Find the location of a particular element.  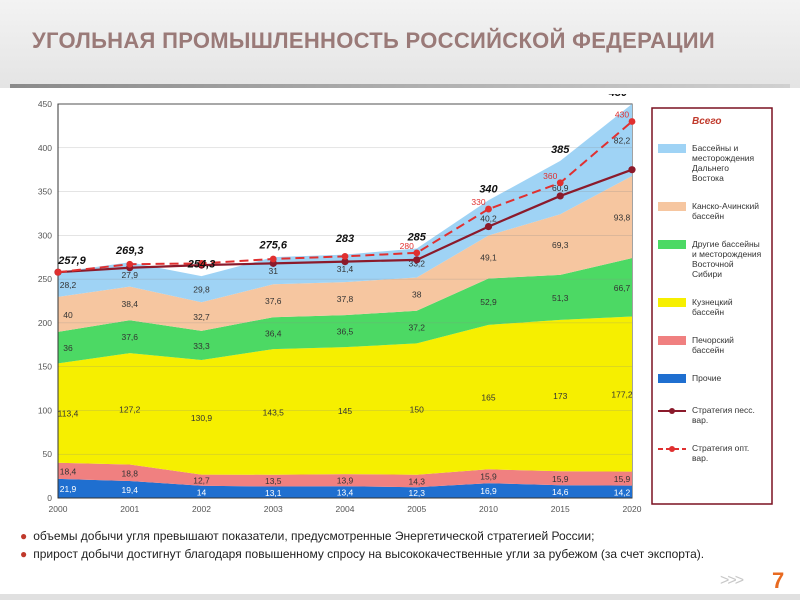

legend-label-line: и месторождения is located at coordinates (727, 254).